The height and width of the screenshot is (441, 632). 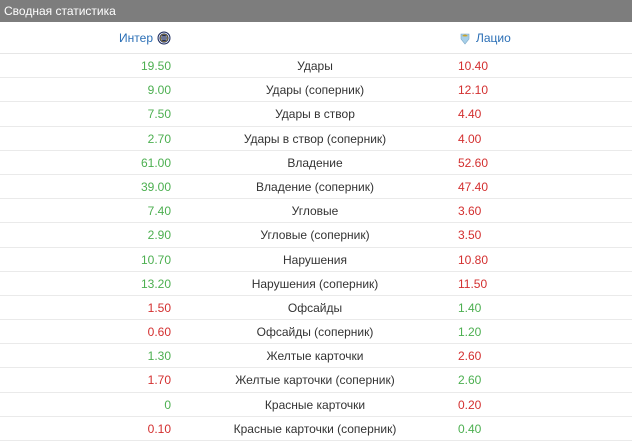 I want to click on away-value: 3.60, so click(x=470, y=211).